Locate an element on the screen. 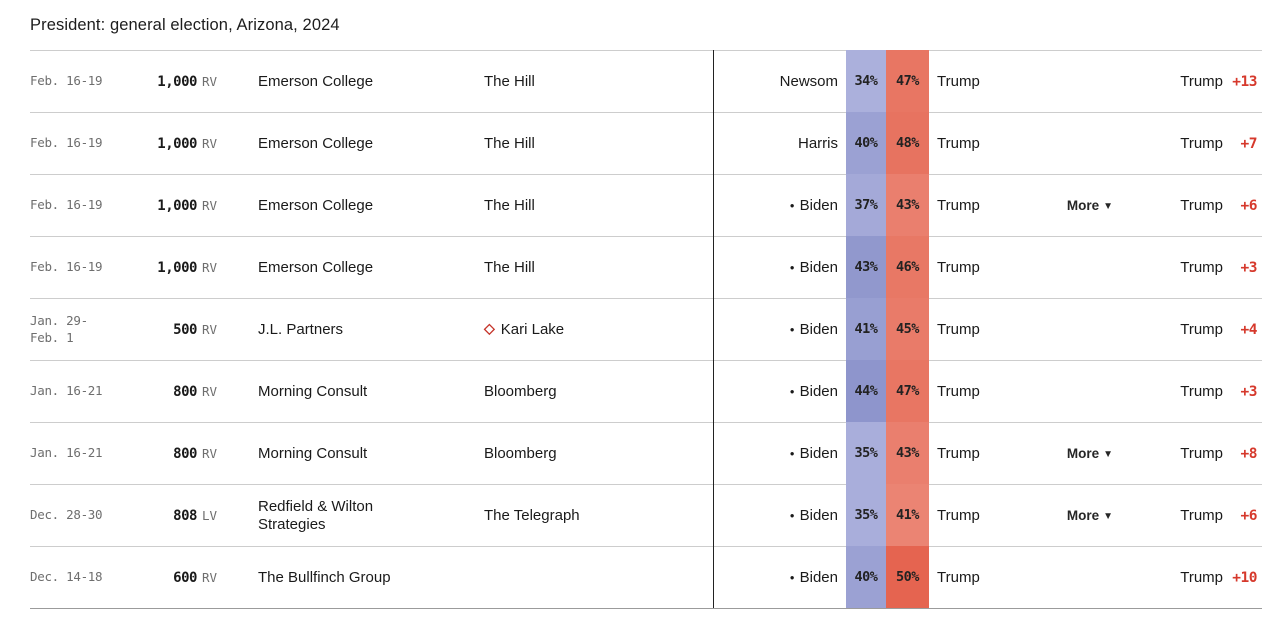 This screenshot has width=1276, height=630. poll-sample-size: 808 LV is located at coordinates (178, 516).